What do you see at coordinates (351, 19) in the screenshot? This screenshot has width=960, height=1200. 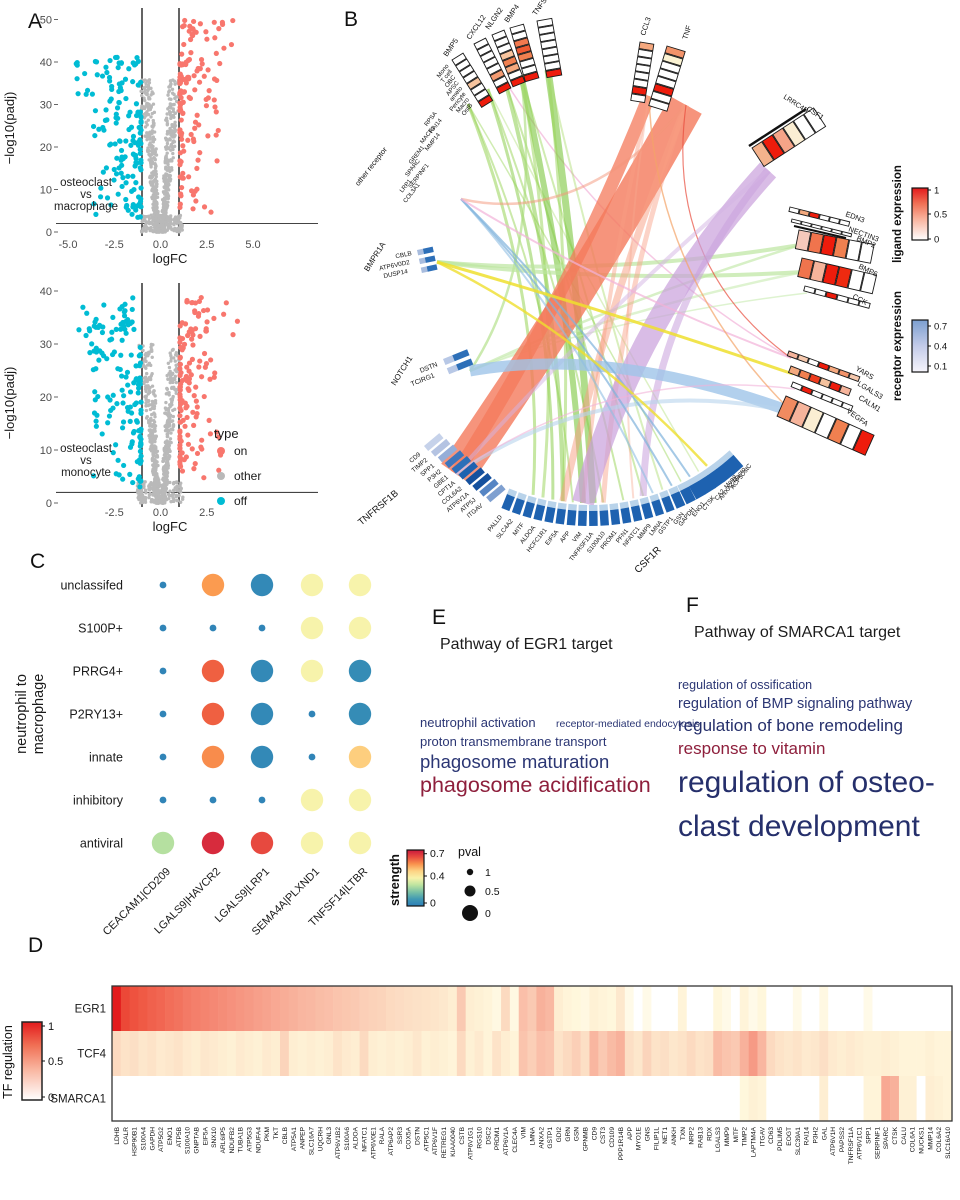 I see `panel-b-label: B` at bounding box center [351, 19].